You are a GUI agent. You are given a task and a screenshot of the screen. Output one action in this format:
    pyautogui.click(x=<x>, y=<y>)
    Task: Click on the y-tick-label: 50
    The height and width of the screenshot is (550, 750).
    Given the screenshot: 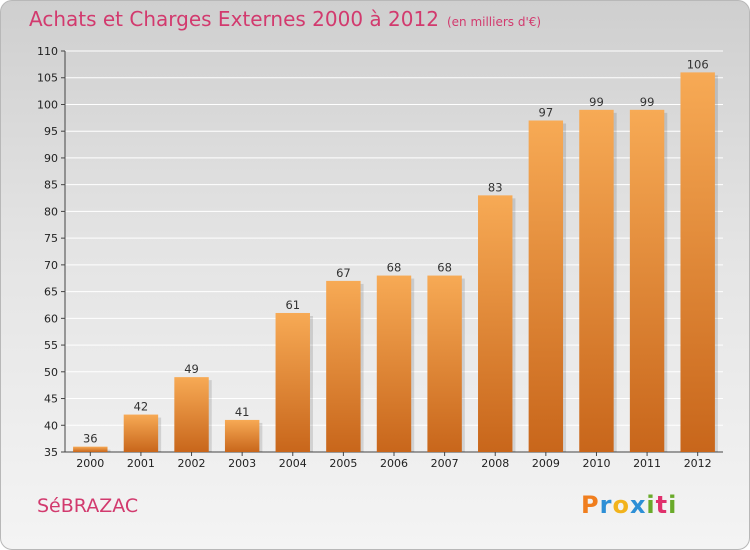 What is the action you would take?
    pyautogui.click(x=51, y=372)
    